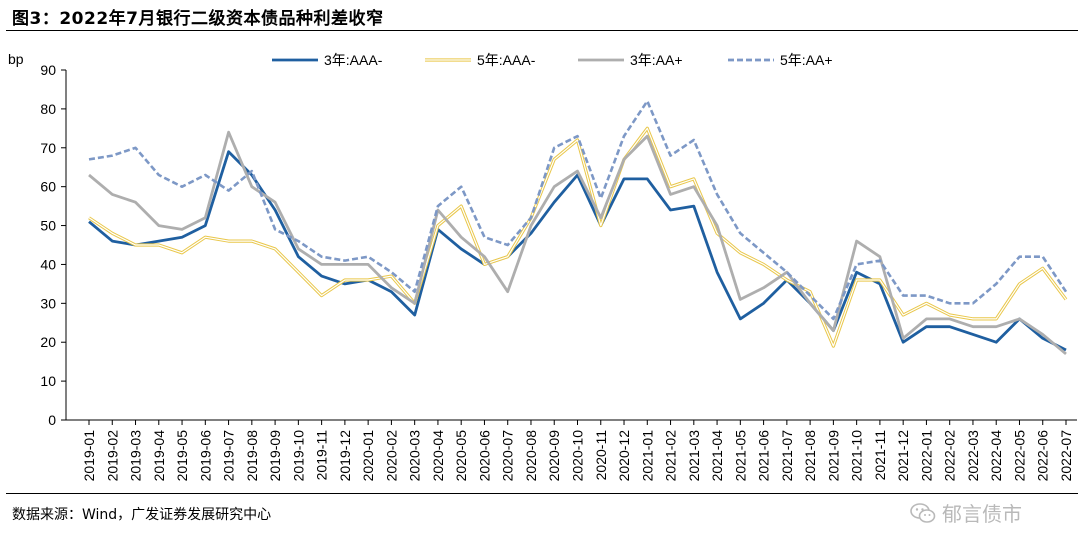 The image size is (1080, 558). Describe the element at coordinates (182, 456) in the screenshot. I see `x-tick-label: 2019-05` at that location.